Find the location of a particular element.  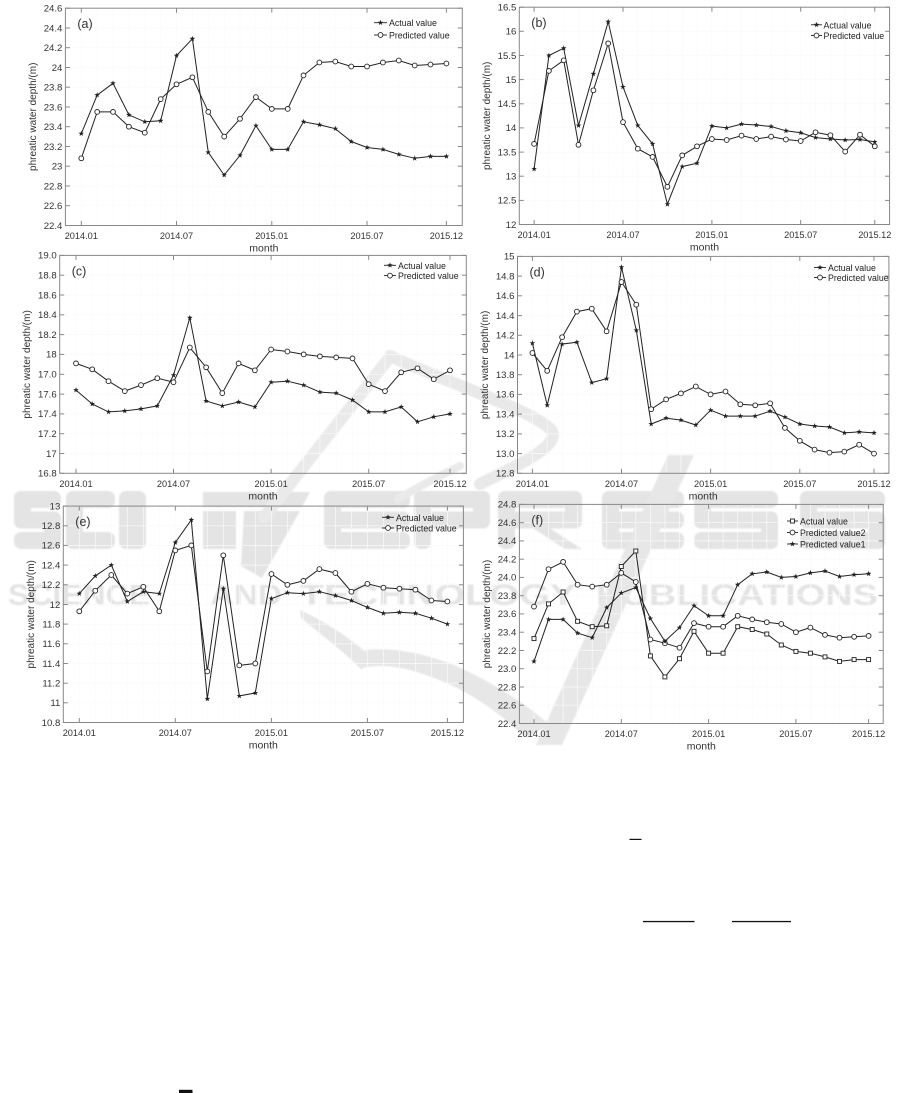

svg-text: 17 is located at coordinates (51, 454).